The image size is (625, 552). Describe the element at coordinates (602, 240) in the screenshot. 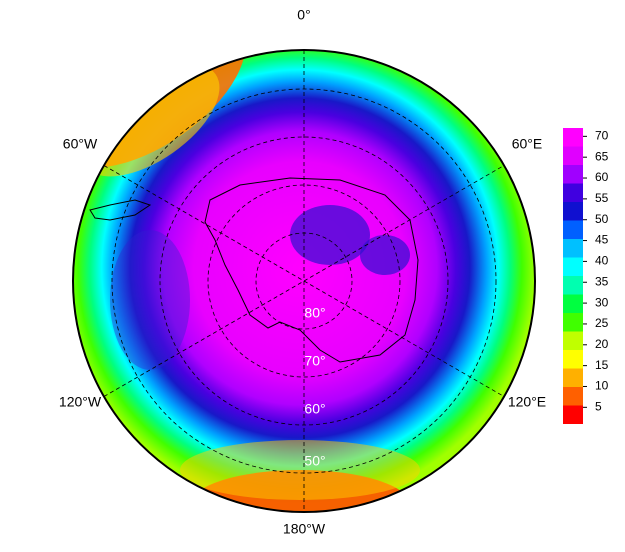

I see `colorbar-tick-label: 45` at that location.